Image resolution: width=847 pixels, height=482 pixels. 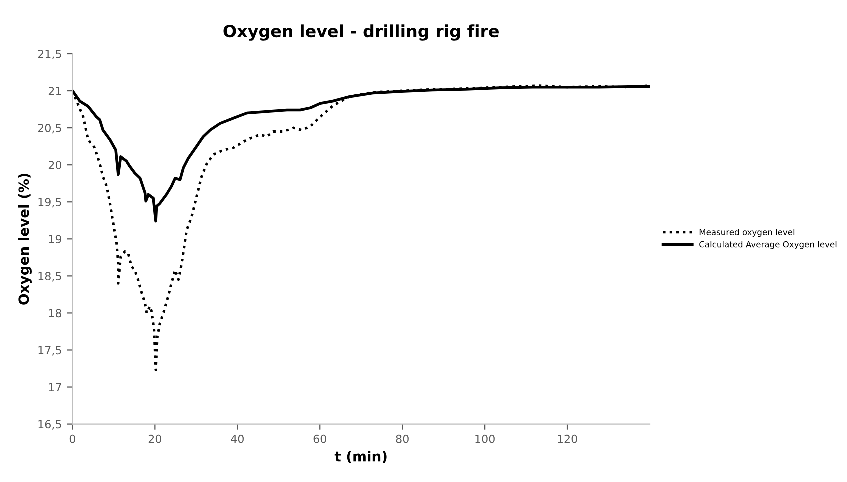 I want to click on y-tick-label: 21,5, so click(x=50, y=55).